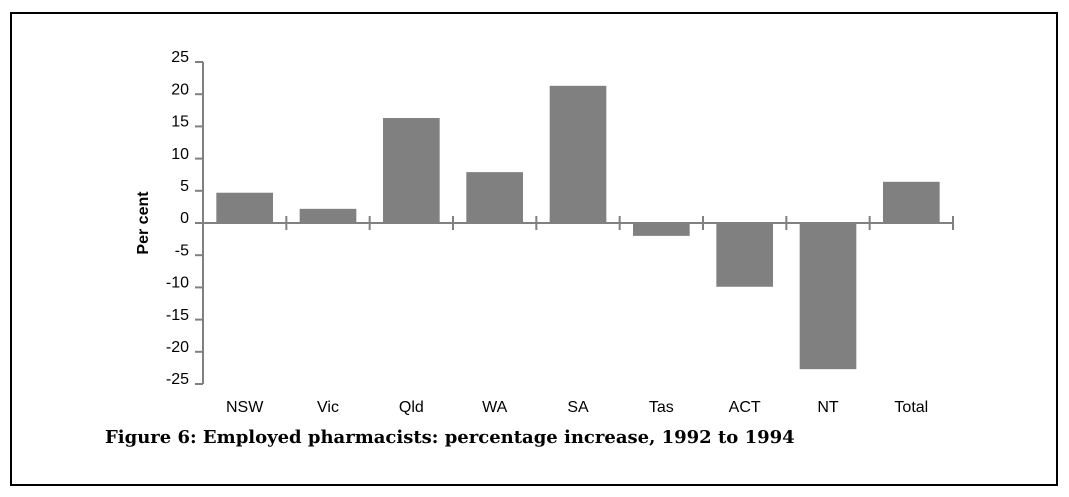 The image size is (1069, 497). Describe the element at coordinates (745, 407) in the screenshot. I see `x-tick-label: ACT` at that location.